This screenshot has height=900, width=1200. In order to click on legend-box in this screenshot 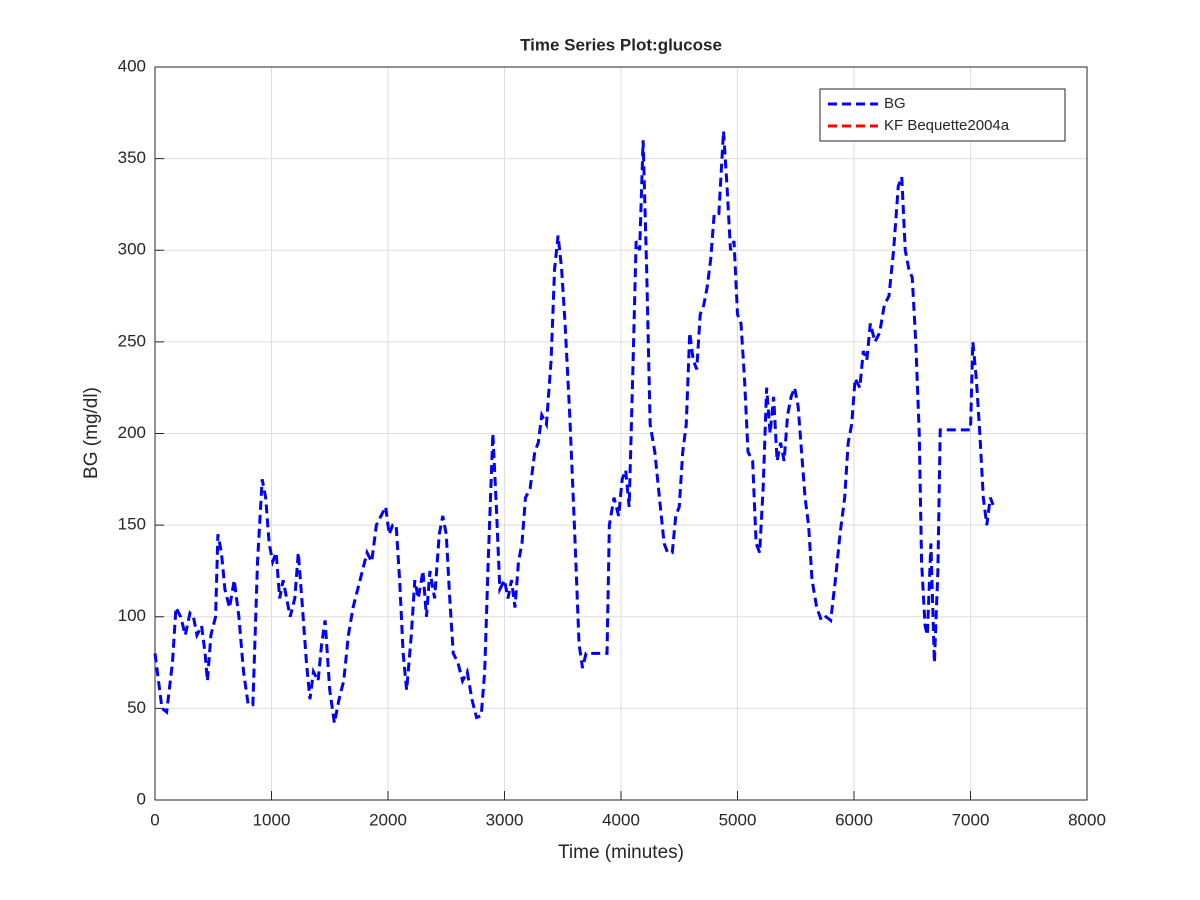, I will do `click(942, 115)`.